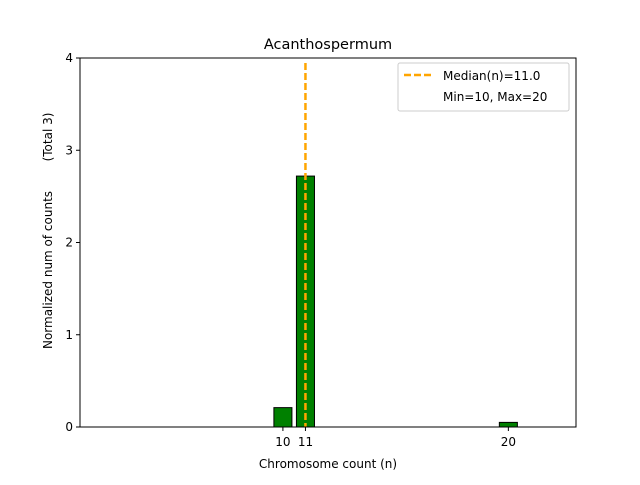 The width and height of the screenshot is (640, 485). What do you see at coordinates (305, 442) in the screenshot?
I see `x-tick-label: 11` at bounding box center [305, 442].